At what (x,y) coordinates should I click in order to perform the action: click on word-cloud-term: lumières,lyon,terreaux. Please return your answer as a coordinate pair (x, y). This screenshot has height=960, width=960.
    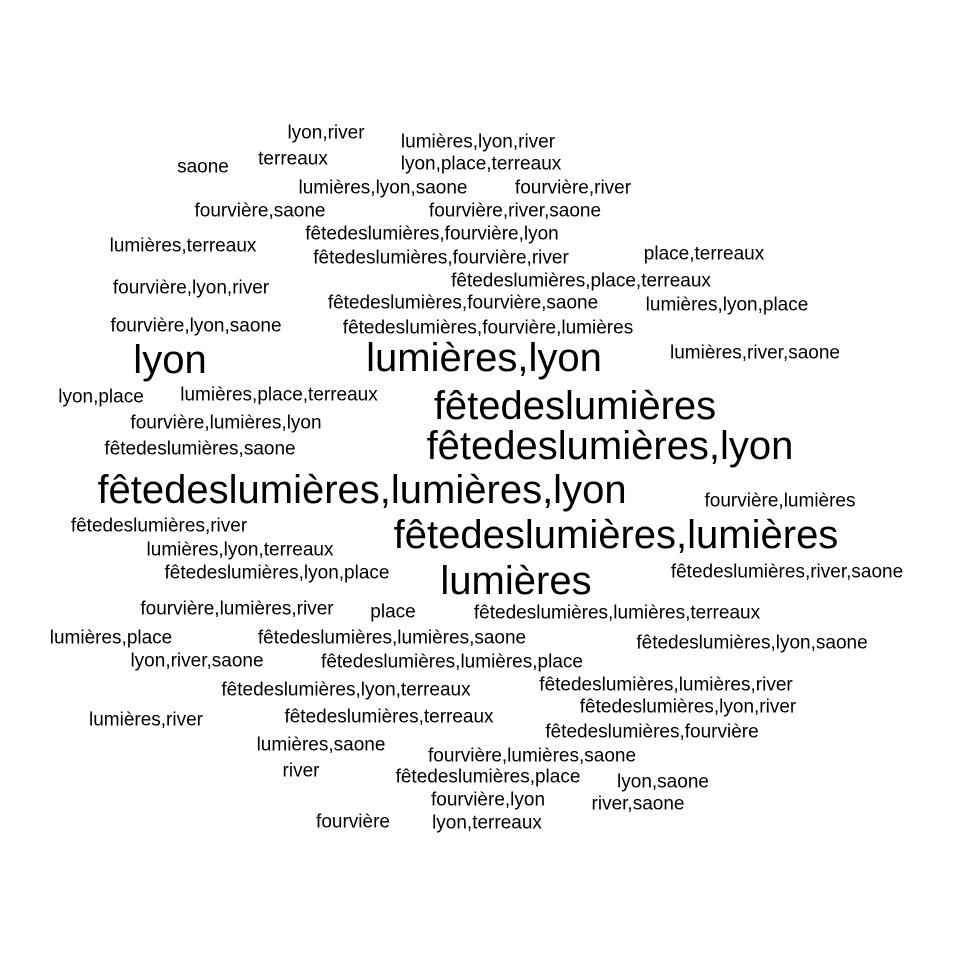
    Looking at the image, I should click on (240, 550).